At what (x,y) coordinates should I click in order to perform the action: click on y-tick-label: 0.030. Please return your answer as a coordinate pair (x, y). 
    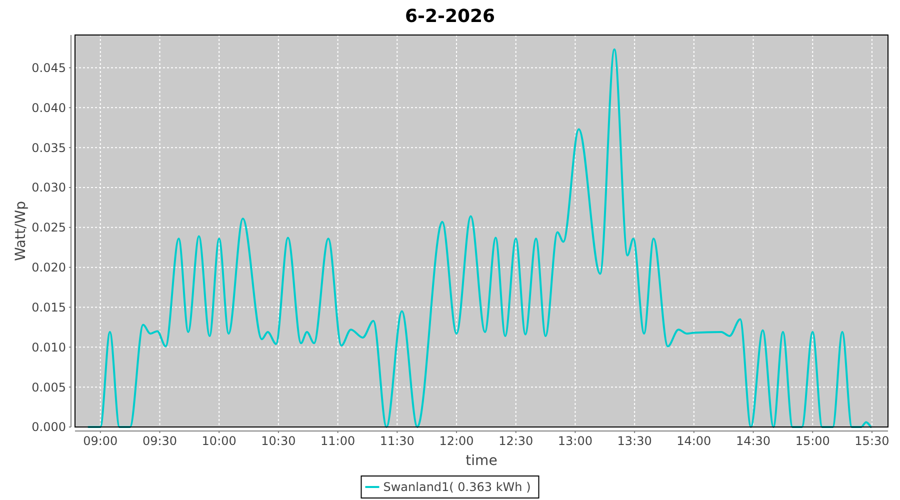
    Looking at the image, I should click on (49, 187).